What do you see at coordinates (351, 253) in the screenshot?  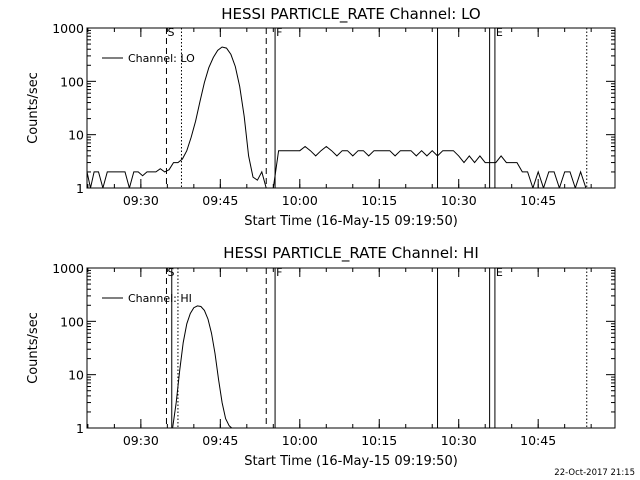 I see `chart-title: HESSI PARTICLE_RATE Channel: HI` at bounding box center [351, 253].